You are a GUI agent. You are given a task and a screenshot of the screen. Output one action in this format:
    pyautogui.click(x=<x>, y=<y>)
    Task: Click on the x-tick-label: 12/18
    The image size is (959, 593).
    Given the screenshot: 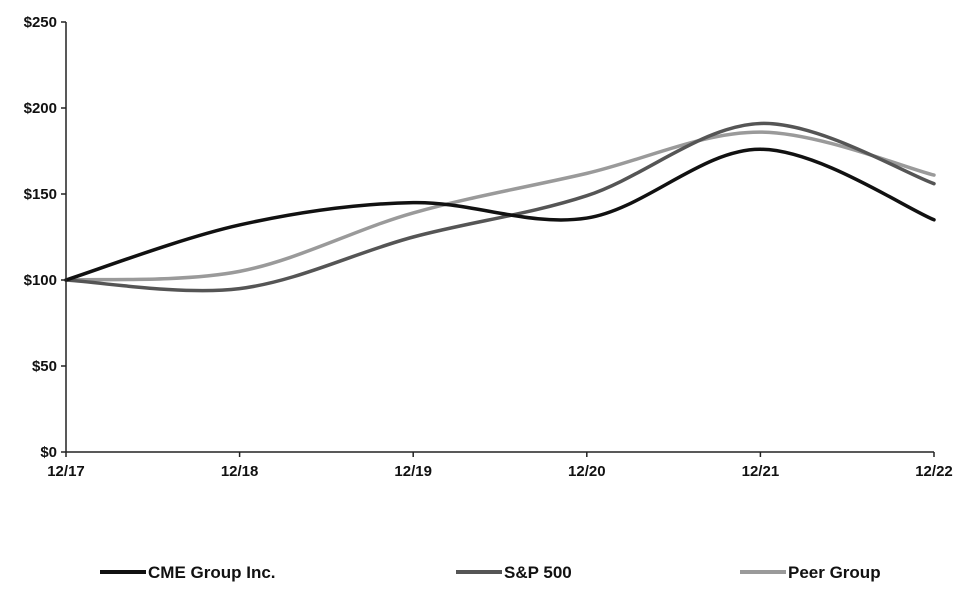 What is the action you would take?
    pyautogui.click(x=240, y=471)
    